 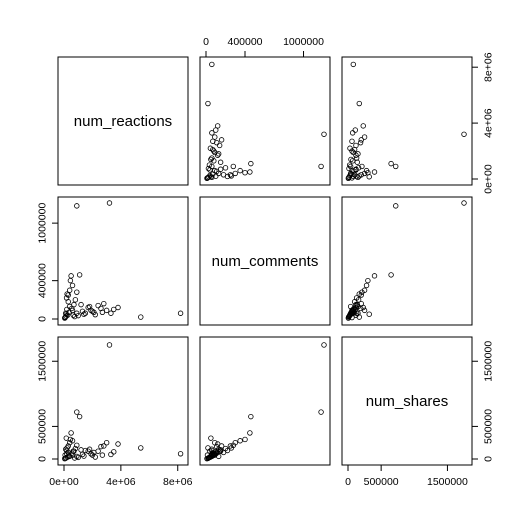 What do you see at coordinates (489, 123) in the screenshot?
I see `y-tick-label-right-num_reactions-1: 4e+06` at bounding box center [489, 123].